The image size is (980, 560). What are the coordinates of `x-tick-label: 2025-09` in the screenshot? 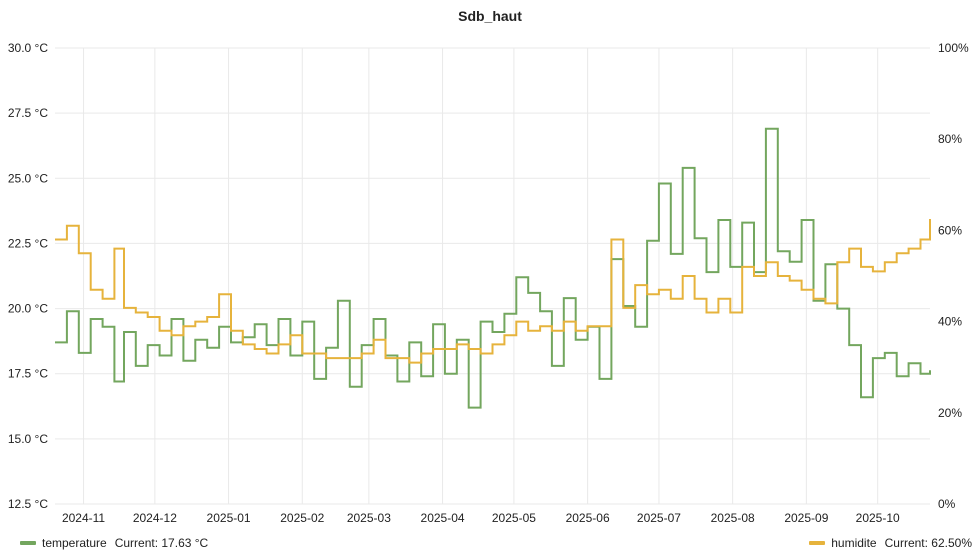 It's located at (806, 518).